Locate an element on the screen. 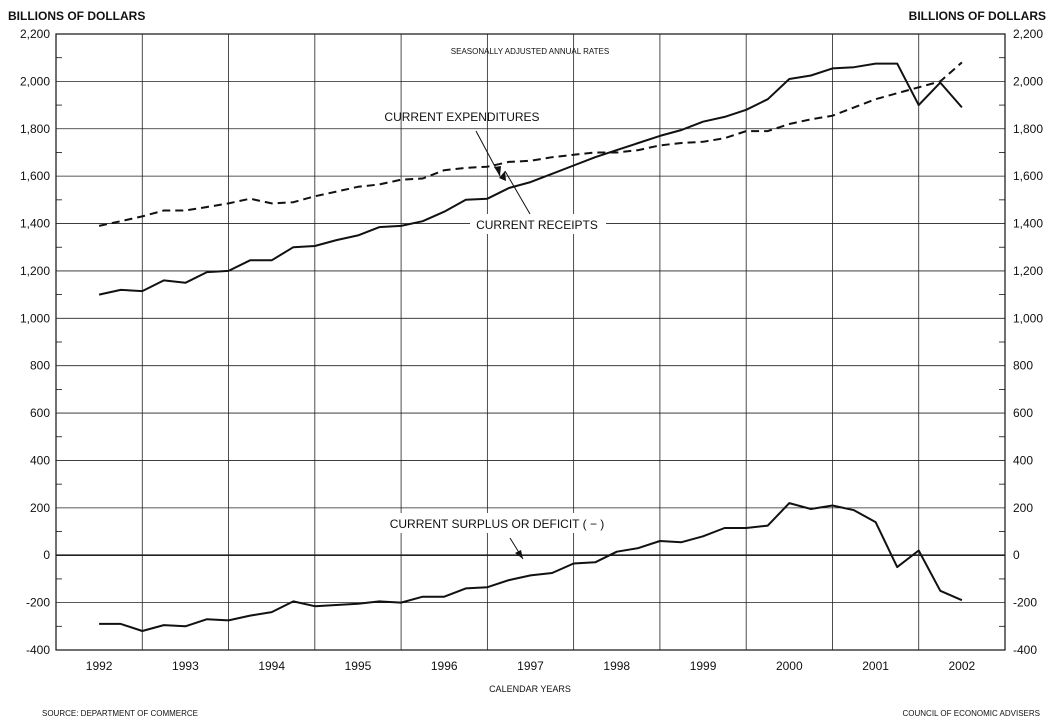  y-tick-label-left: 400 is located at coordinates (40, 460).